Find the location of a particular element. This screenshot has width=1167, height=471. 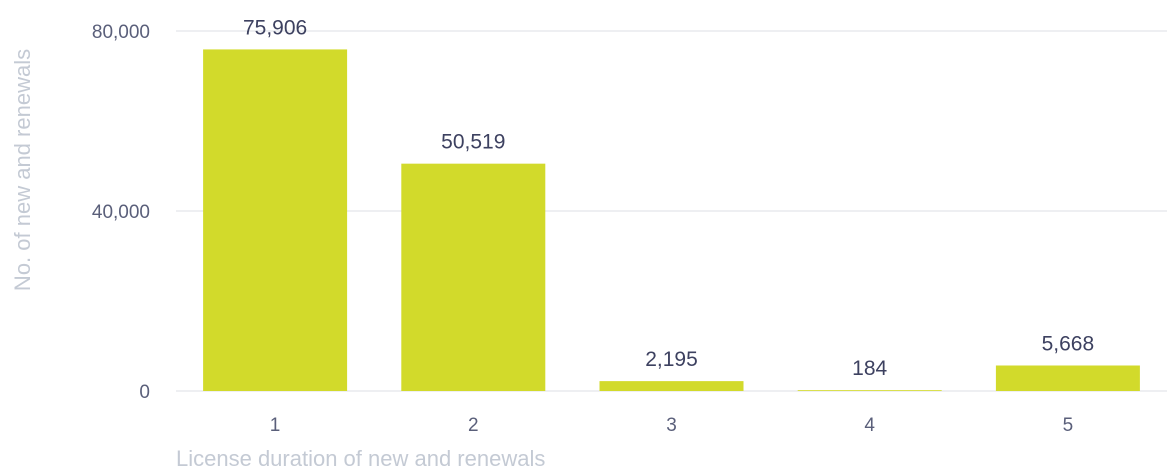

x-tick-label: 2 is located at coordinates (473, 425).